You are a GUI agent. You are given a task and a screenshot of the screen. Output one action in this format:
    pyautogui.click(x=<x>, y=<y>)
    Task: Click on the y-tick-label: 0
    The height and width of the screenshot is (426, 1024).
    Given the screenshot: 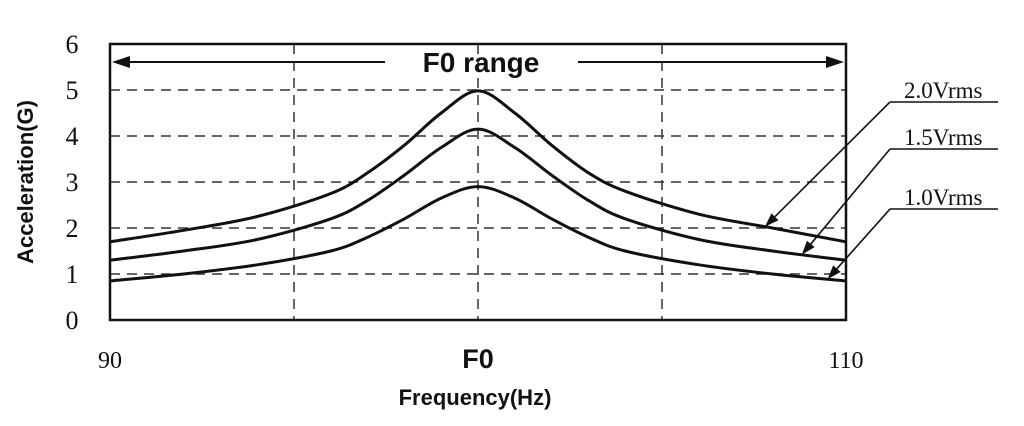 What is the action you would take?
    pyautogui.click(x=72, y=320)
    